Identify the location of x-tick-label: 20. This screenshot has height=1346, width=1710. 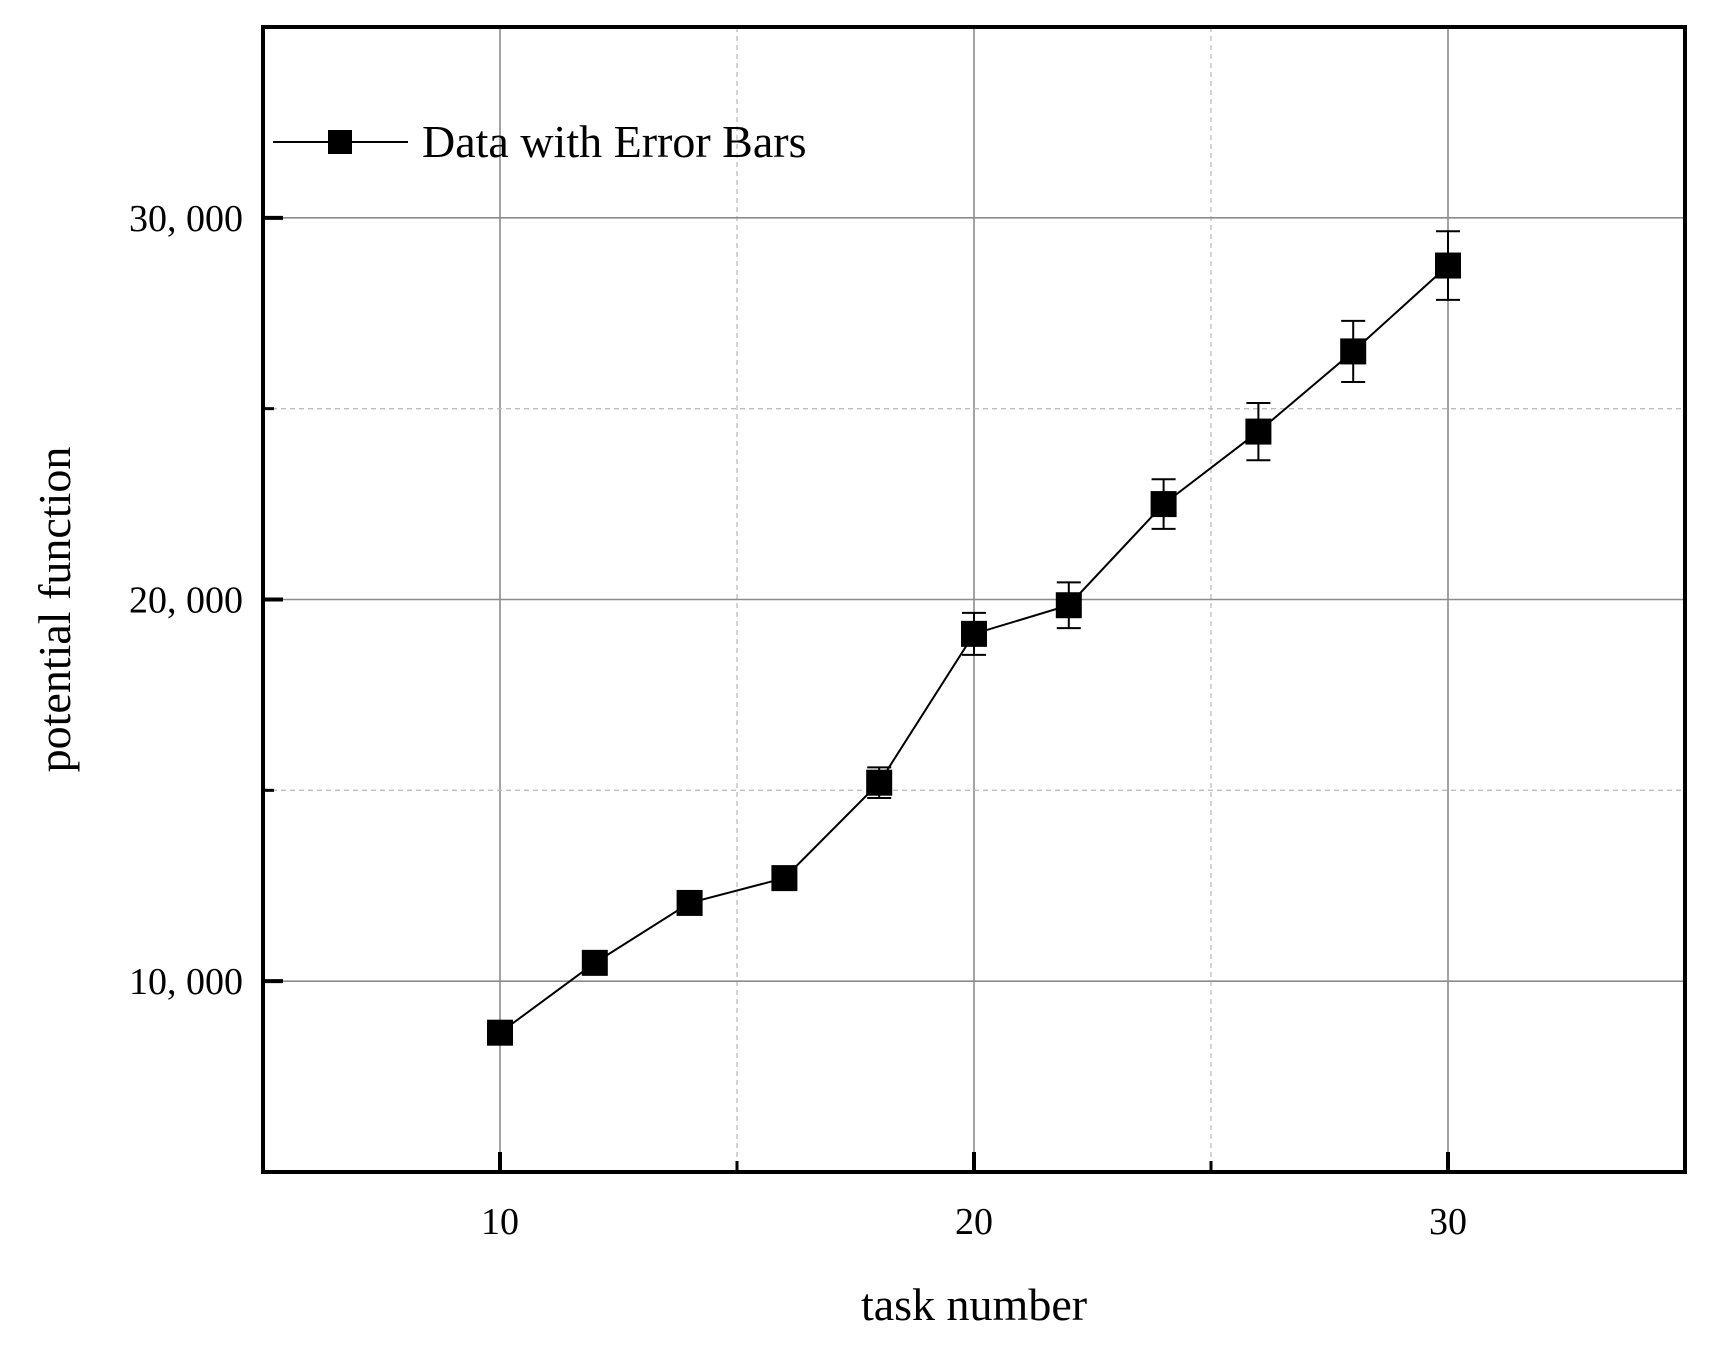
(974, 1222).